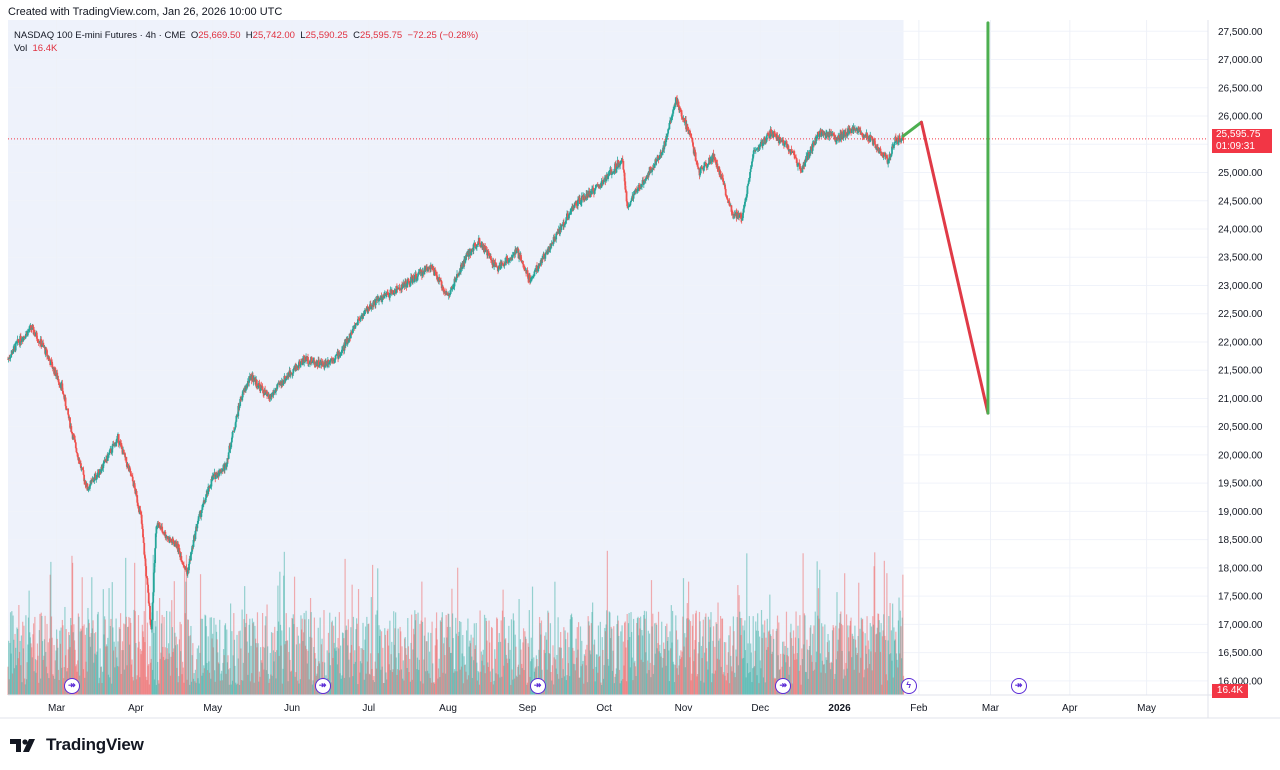 The width and height of the screenshot is (1280, 770). Describe the element at coordinates (1240, 540) in the screenshot. I see `y-tick-label: 18,500.00` at that location.